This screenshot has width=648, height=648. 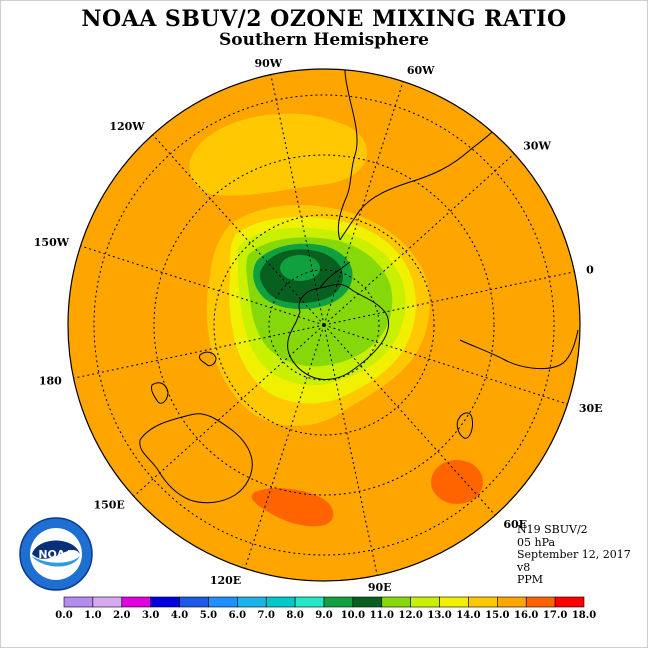 I want to click on colorbar-tick-label: 0.0, so click(x=63, y=615).